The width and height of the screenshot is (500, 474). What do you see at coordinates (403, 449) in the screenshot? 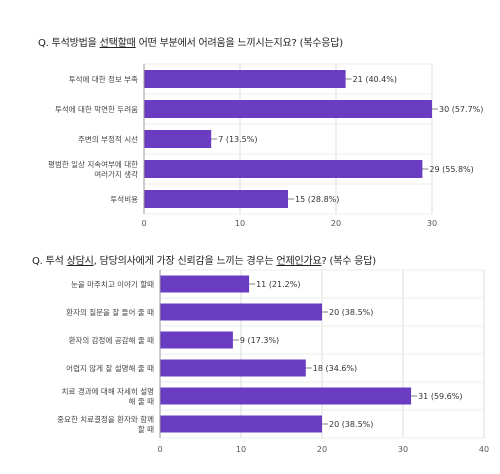
I see `chart2-tick-label: 30` at bounding box center [403, 449].